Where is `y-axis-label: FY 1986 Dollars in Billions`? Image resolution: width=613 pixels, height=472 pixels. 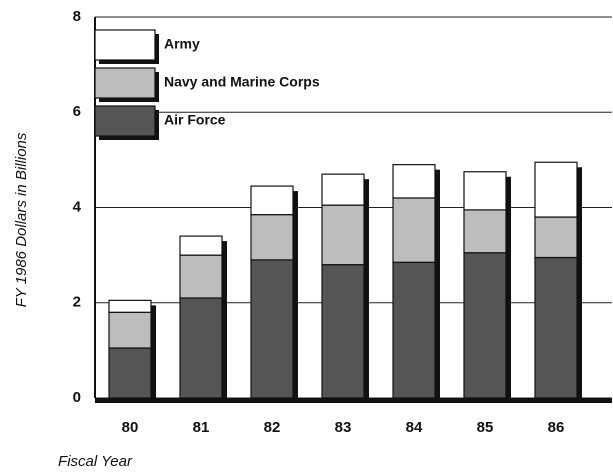 y-axis-label: FY 1986 Dollars in Billions is located at coordinates (21, 219).